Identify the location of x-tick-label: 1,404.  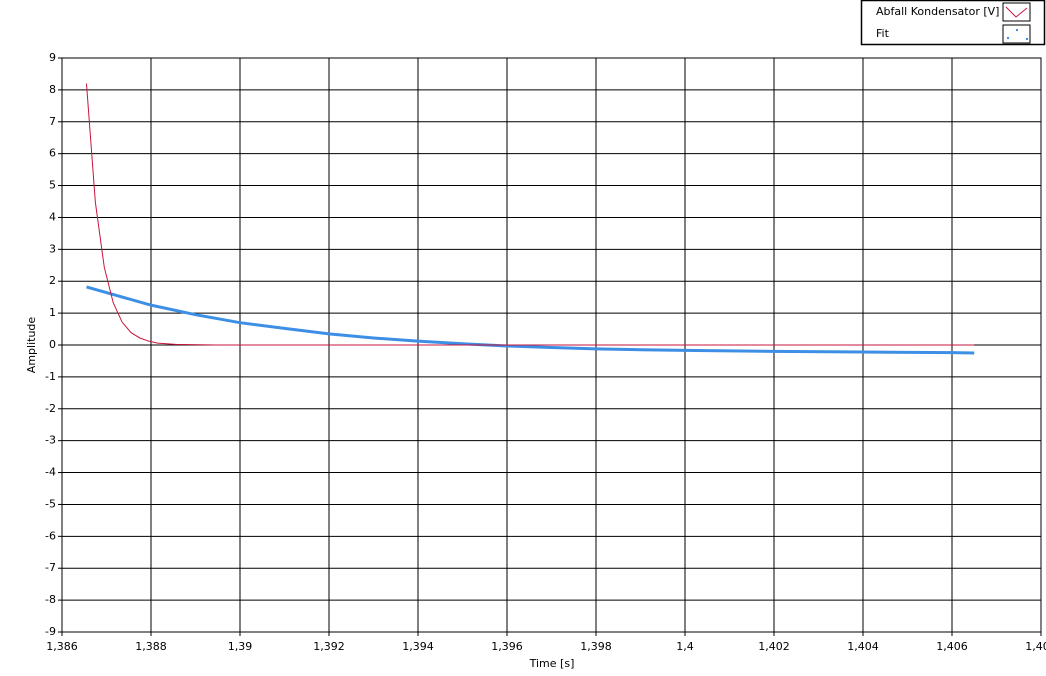
(863, 646).